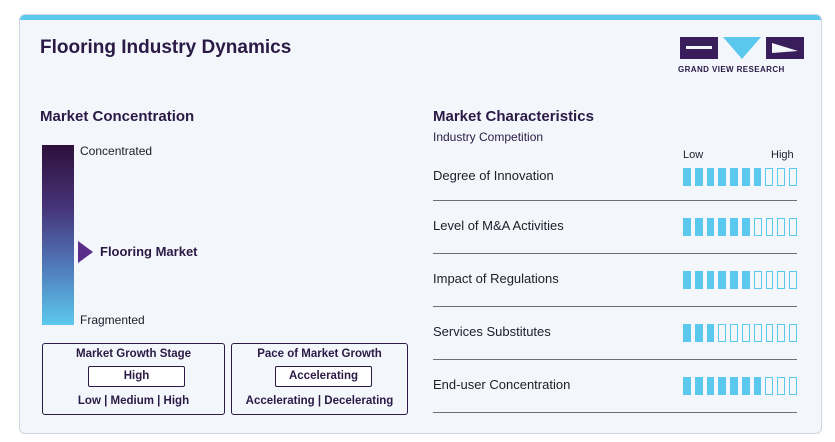 The width and height of the screenshot is (835, 442). What do you see at coordinates (693, 155) in the screenshot?
I see `scale-low-label: Low` at bounding box center [693, 155].